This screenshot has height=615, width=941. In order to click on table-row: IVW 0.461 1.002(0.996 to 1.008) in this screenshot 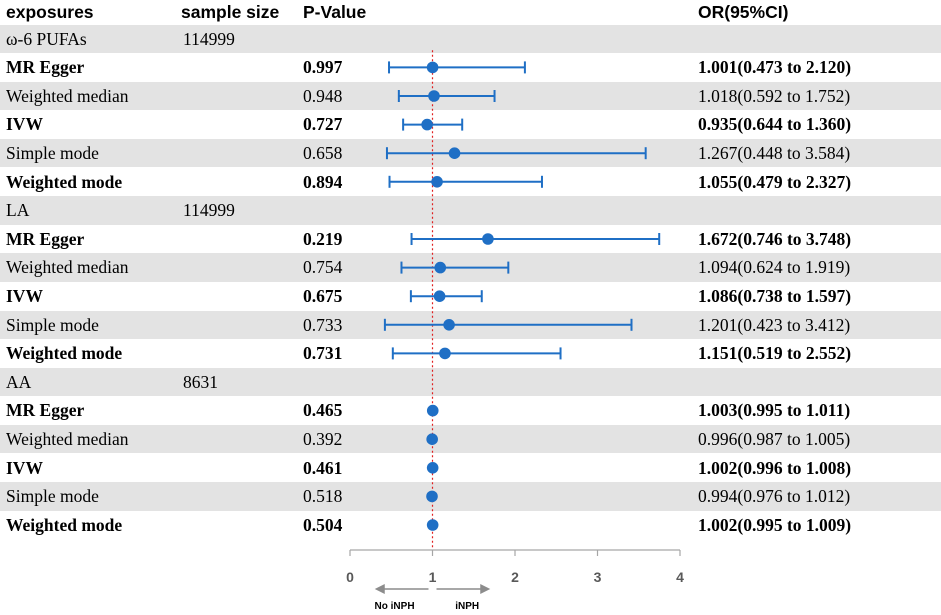, I will do `click(470, 468)`.